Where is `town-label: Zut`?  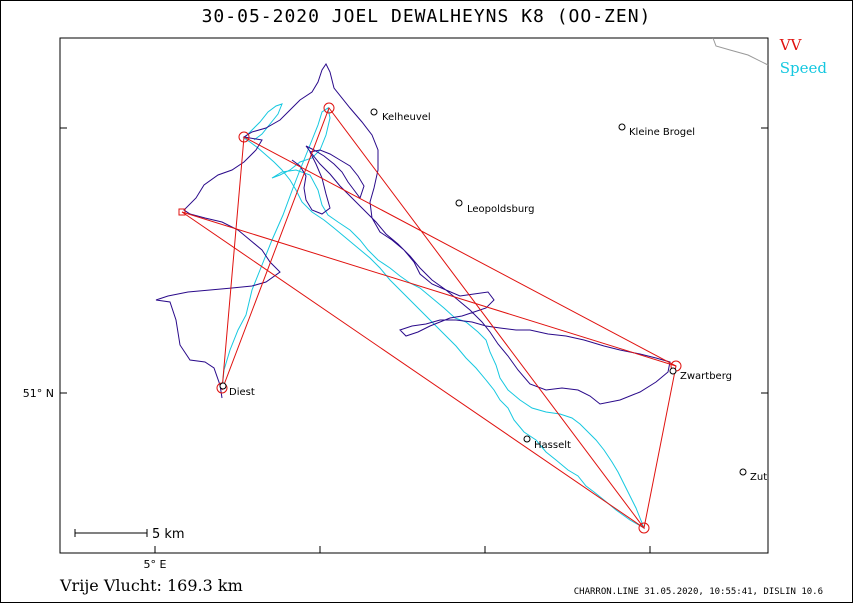 town-label: Zut is located at coordinates (758, 477).